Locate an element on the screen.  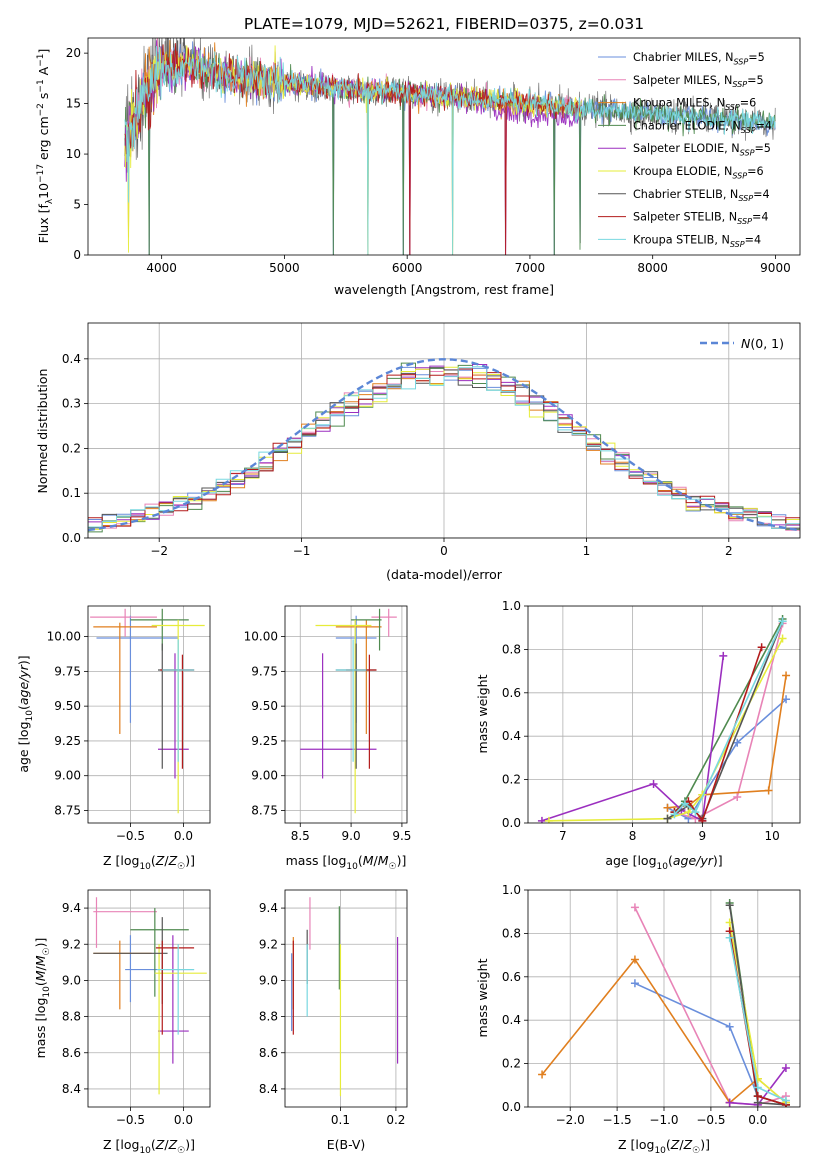
y-tick-label: 5 is located at coordinates (77, 205).